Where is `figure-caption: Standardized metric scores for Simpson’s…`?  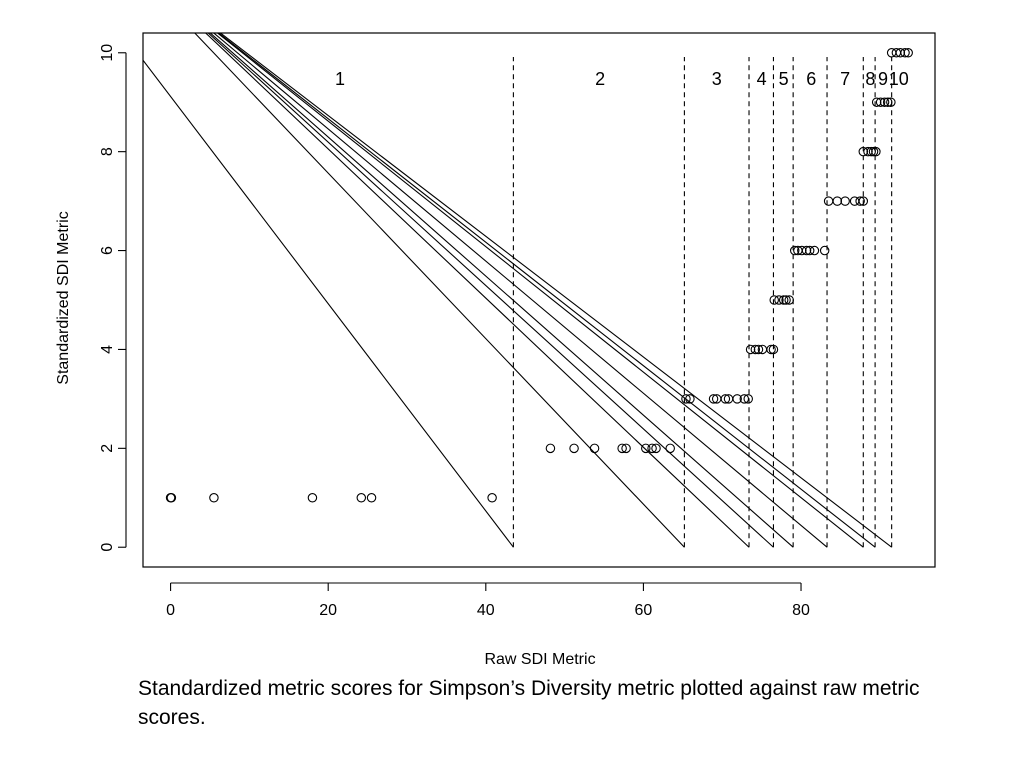 figure-caption: Standardized metric scores for Simpson’s… is located at coordinates (529, 703).